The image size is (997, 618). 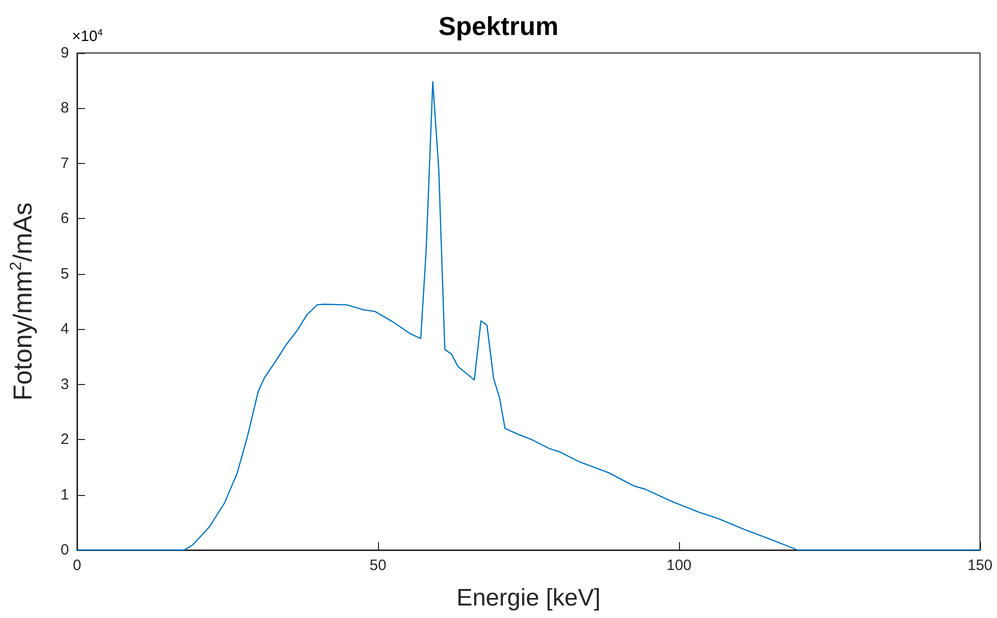 What do you see at coordinates (22, 301) in the screenshot?
I see `y-axis-title: Fotony/mm2/mAs` at bounding box center [22, 301].